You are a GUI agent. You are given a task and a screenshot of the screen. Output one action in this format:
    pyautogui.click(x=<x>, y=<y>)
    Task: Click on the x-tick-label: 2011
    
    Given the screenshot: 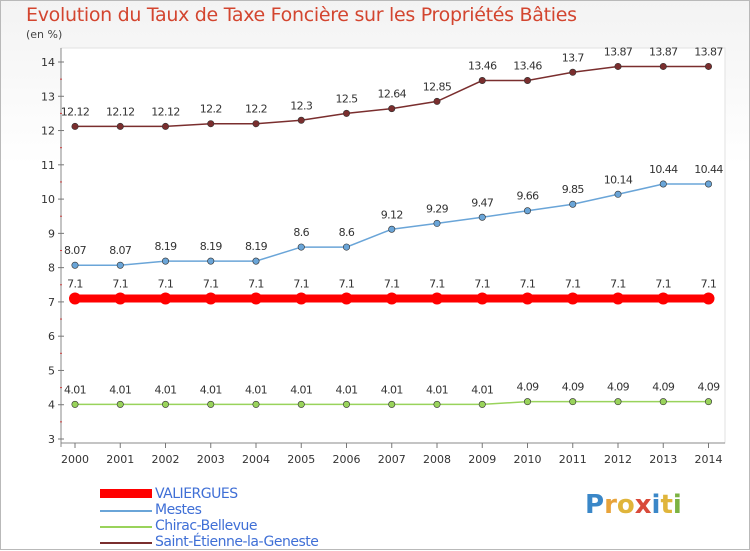 What is the action you would take?
    pyautogui.click(x=573, y=459)
    